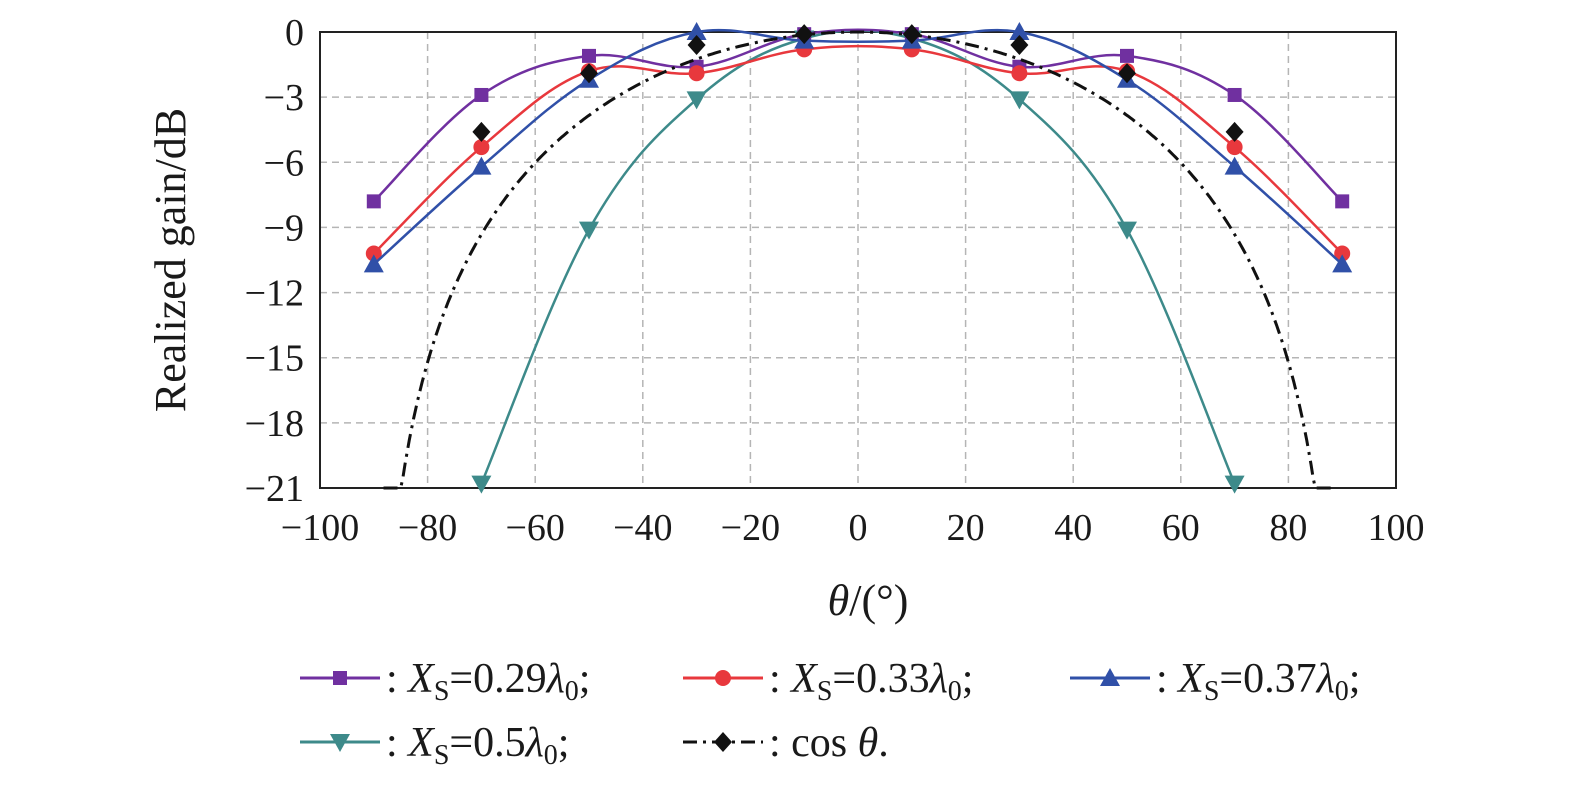 Image resolution: width=1575 pixels, height=789 pixels. I want to click on y-tick-label: −21, so click(274, 489).